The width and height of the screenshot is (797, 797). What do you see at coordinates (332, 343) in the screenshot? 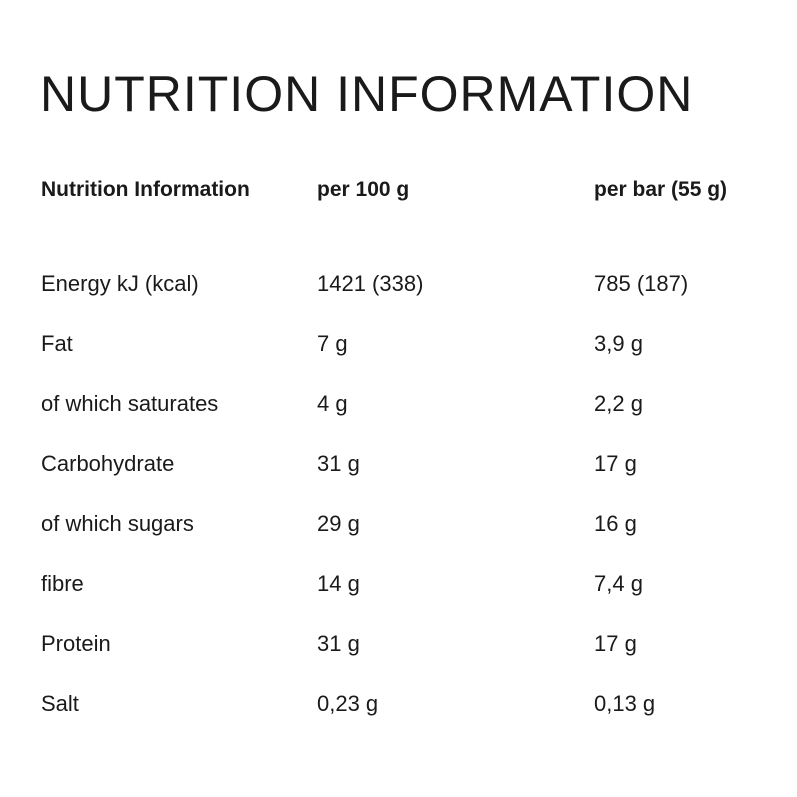
I see `value-per-100g: 7 g` at bounding box center [332, 343].